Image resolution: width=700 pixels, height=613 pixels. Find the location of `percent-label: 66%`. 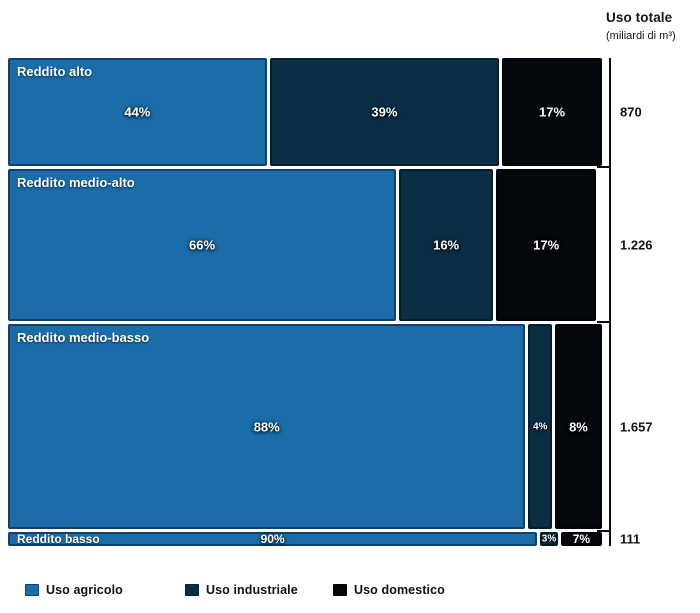

percent-label: 66% is located at coordinates (202, 245).